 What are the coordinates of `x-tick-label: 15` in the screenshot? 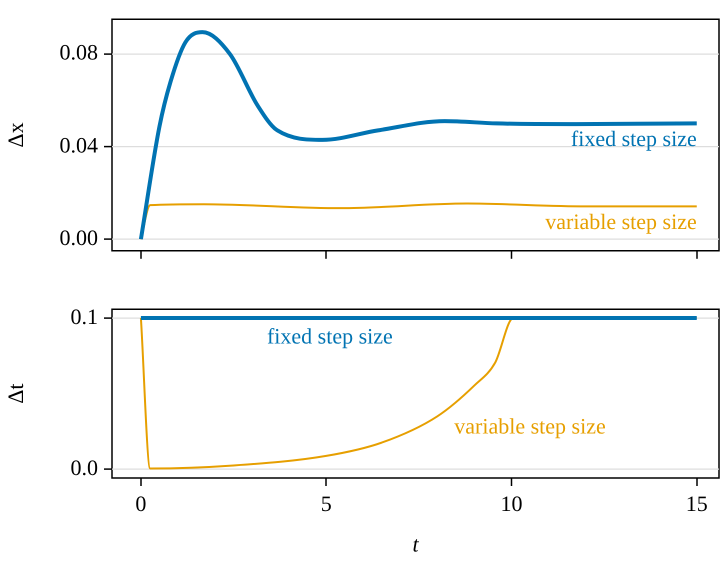 It's located at (697, 503).